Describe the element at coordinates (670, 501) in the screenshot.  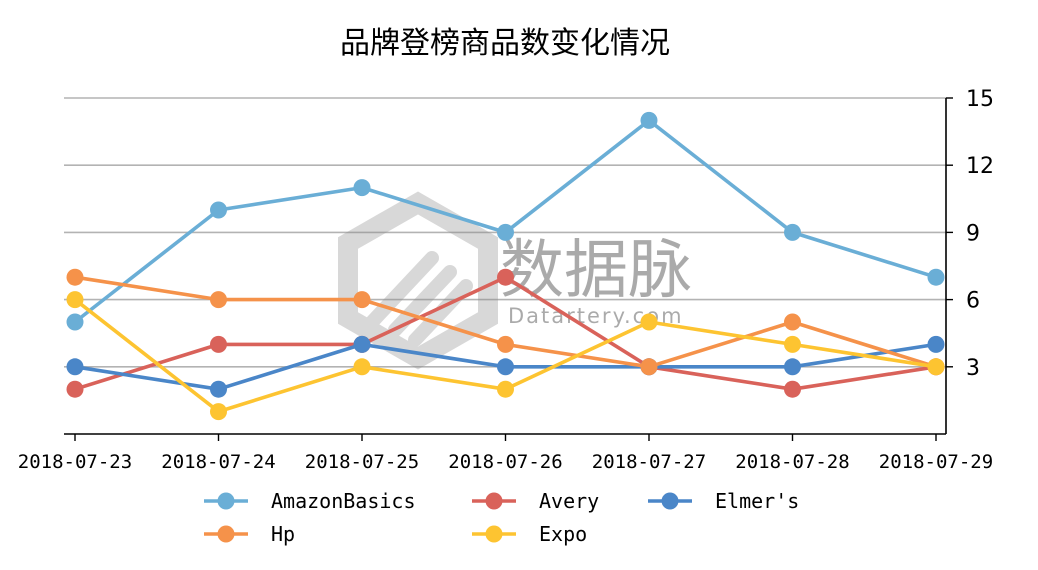
I see `legend-marker-elmer-s` at that location.